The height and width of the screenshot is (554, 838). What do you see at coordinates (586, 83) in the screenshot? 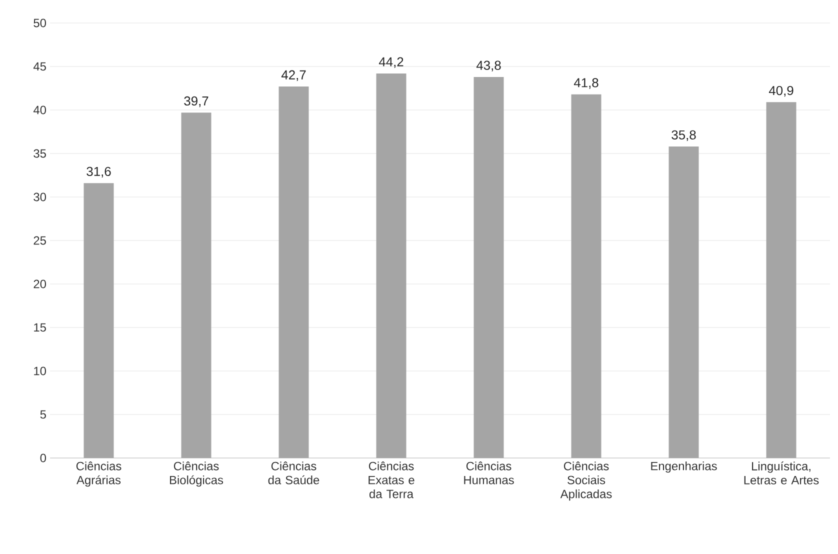
I see `data-label: 41,8` at bounding box center [586, 83].